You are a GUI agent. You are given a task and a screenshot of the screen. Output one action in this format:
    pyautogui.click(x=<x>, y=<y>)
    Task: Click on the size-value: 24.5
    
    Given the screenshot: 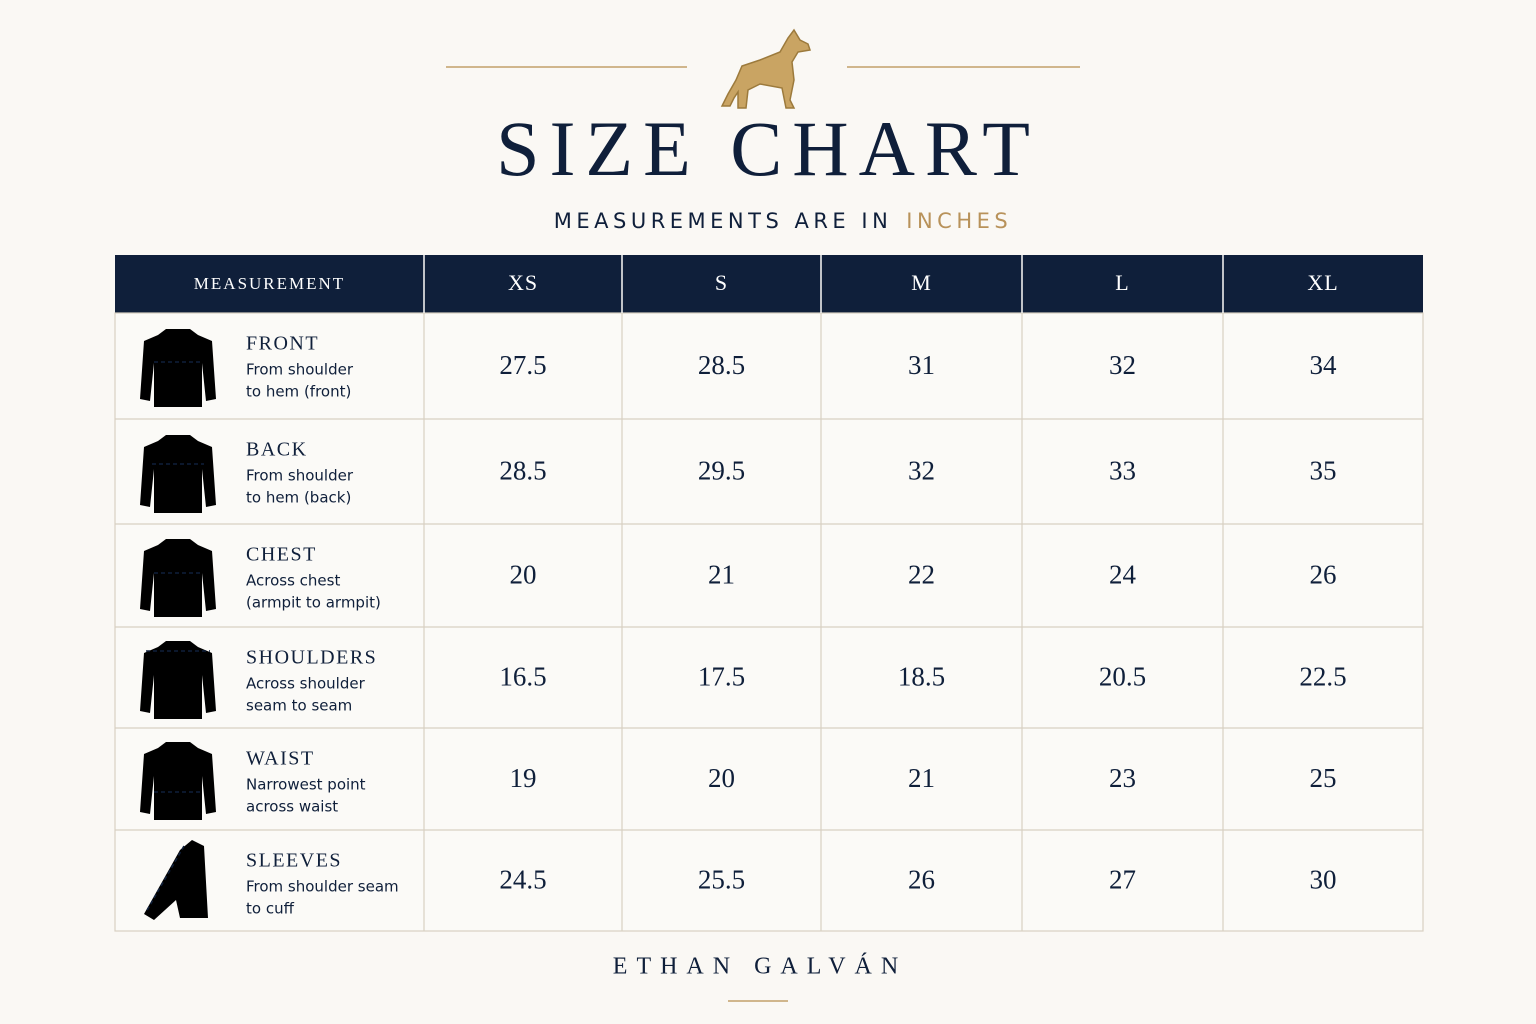 What is the action you would take?
    pyautogui.click(x=522, y=880)
    